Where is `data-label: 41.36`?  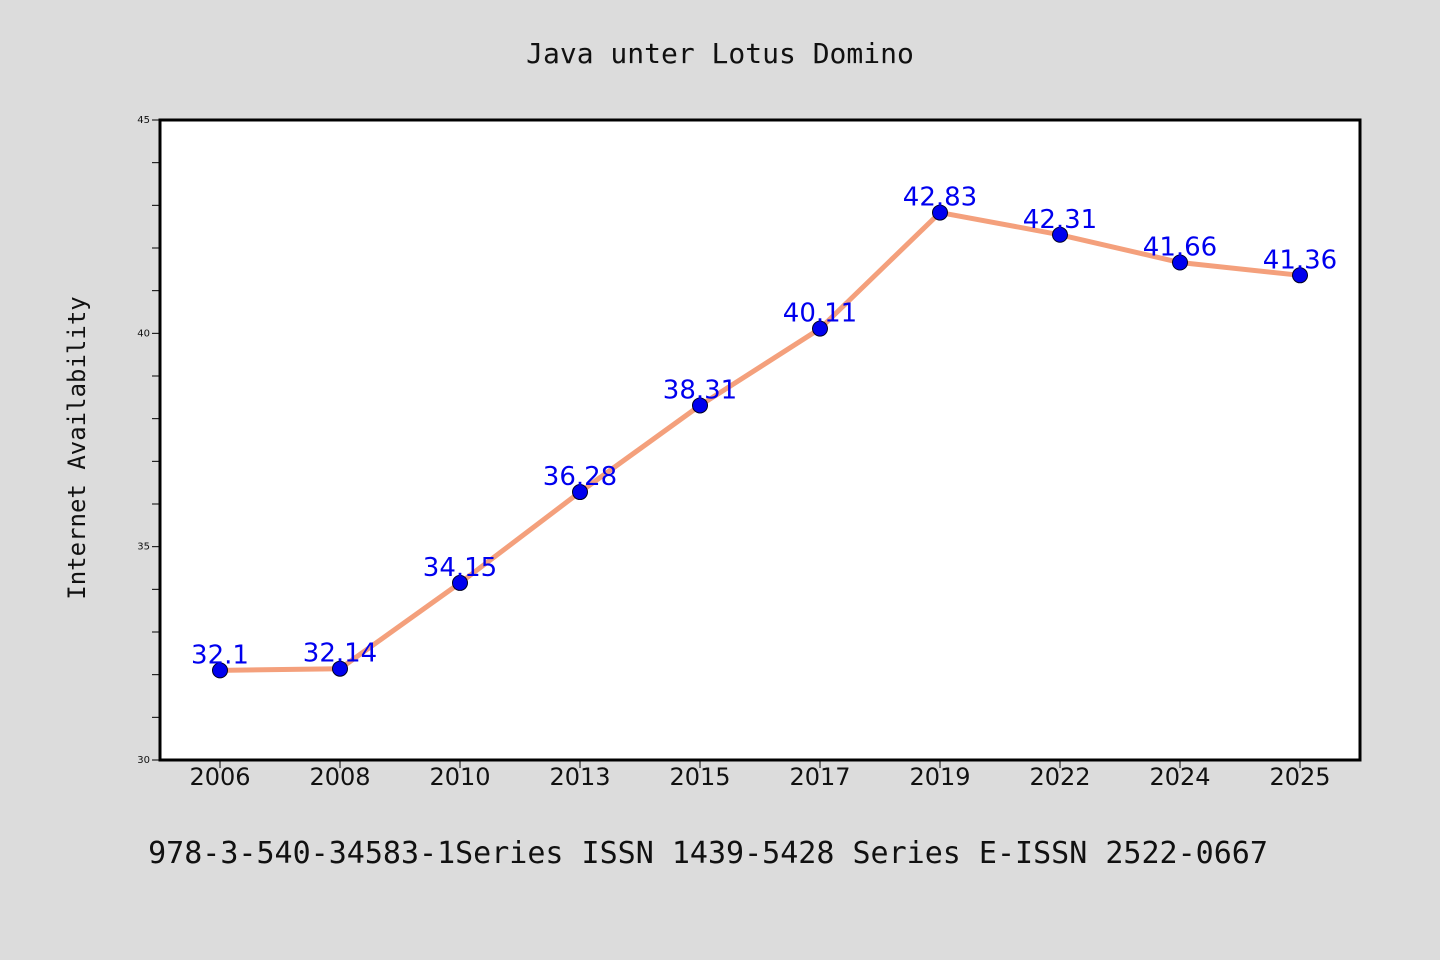
data-label: 41.36 is located at coordinates (1300, 260).